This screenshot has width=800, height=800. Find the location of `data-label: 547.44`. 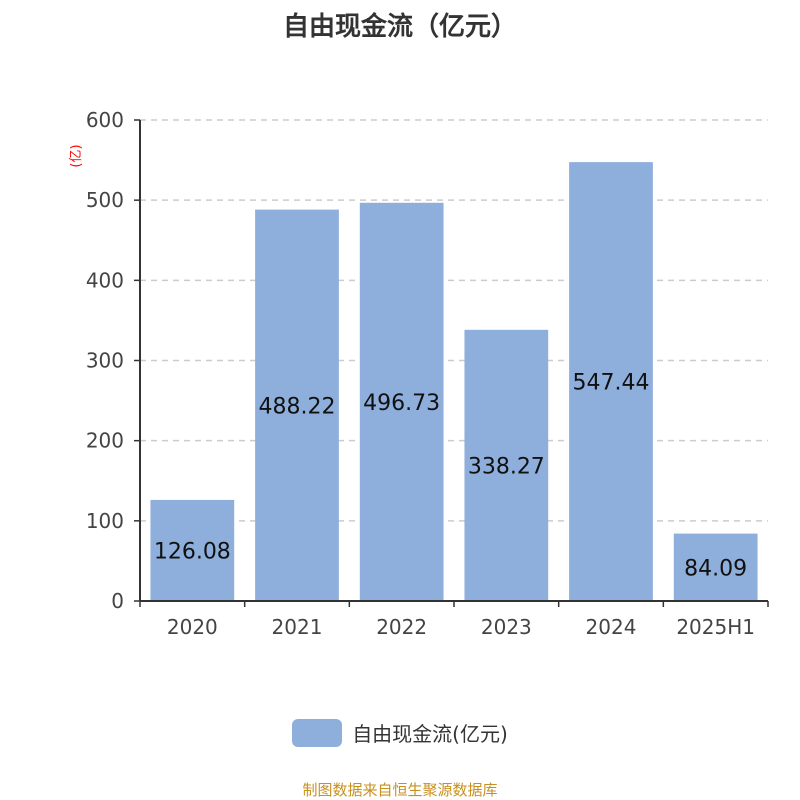

data-label: 547.44 is located at coordinates (611, 383).